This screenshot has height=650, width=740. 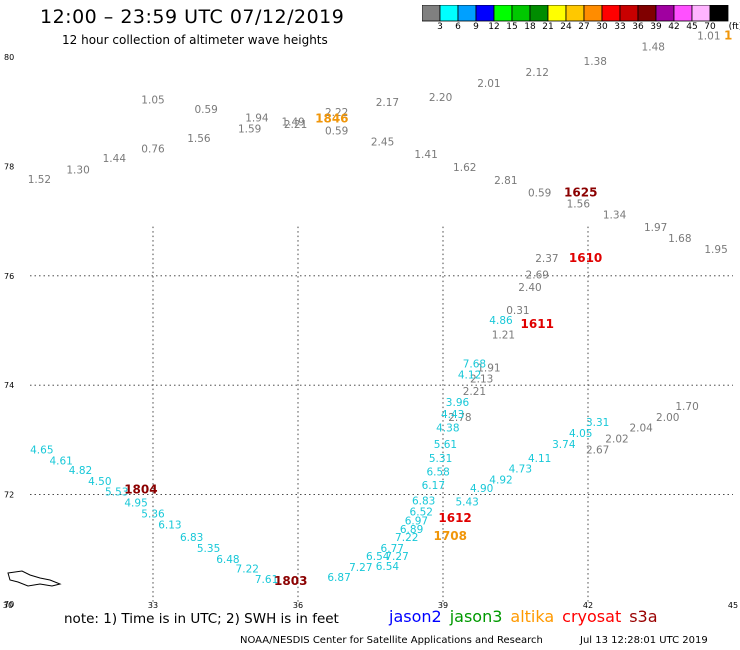 What do you see at coordinates (39, 180) in the screenshot?
I see `wave-height-value: 1.52` at bounding box center [39, 180].